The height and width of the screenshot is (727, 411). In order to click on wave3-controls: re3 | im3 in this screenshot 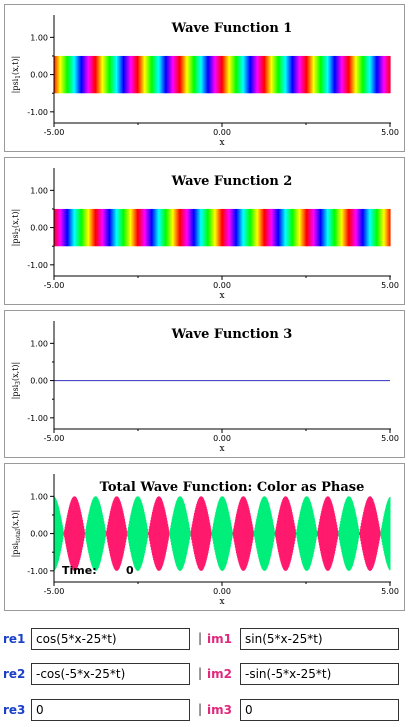, I will do `click(205, 711)`.